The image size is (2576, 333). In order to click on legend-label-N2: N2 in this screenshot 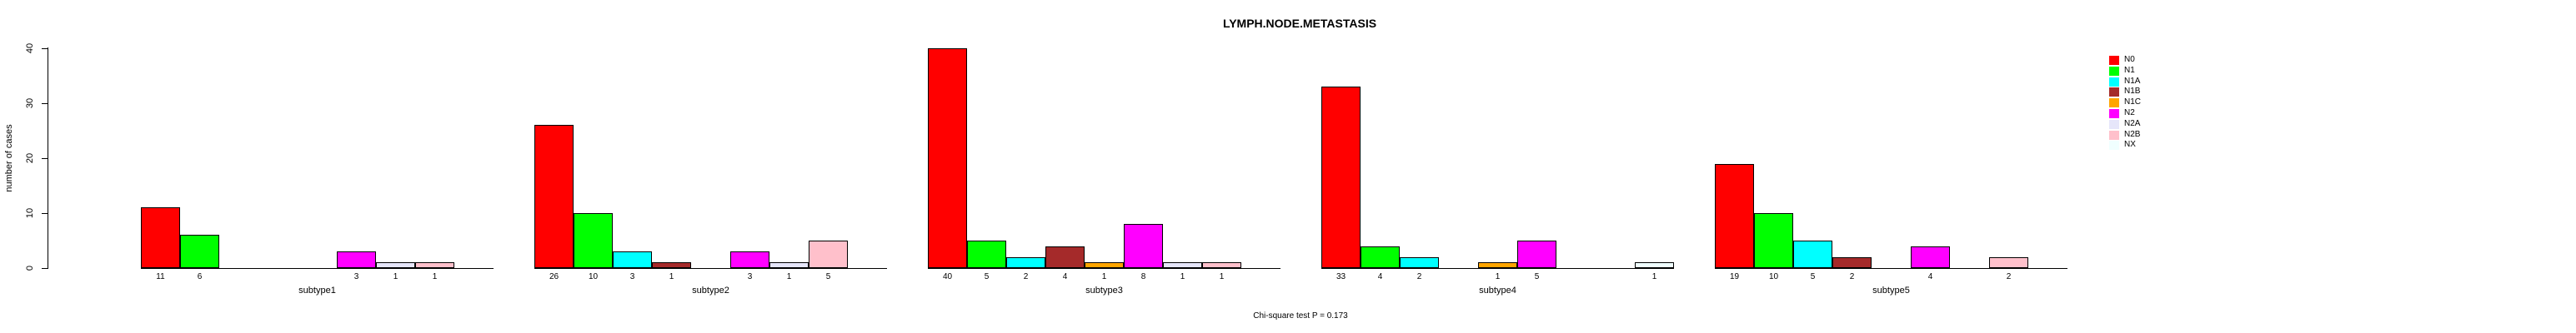, I will do `click(2129, 112)`.